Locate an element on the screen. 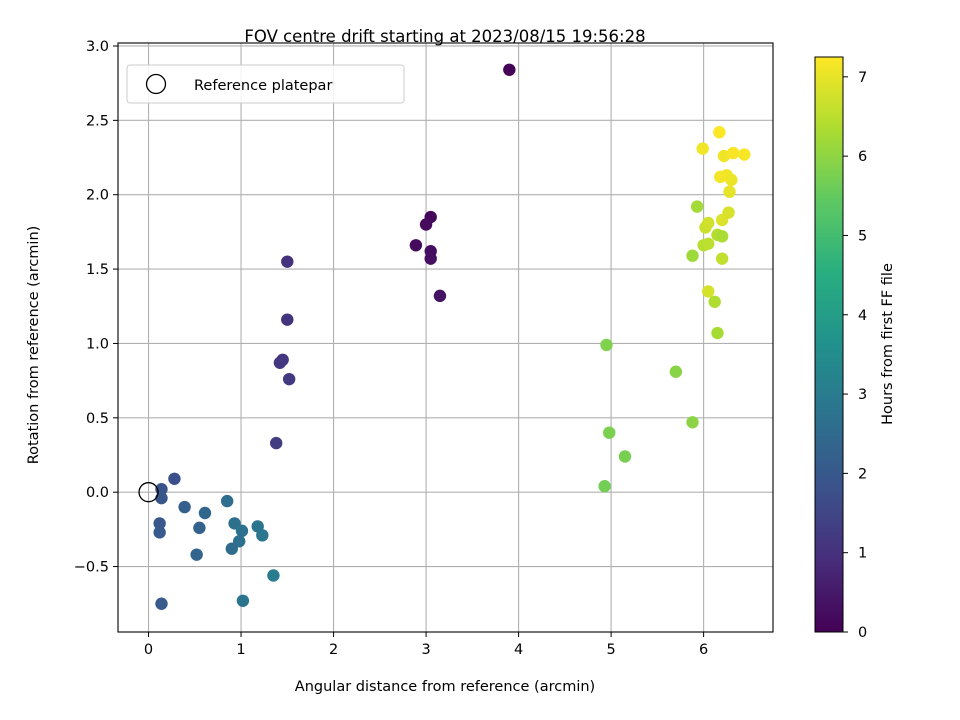 The width and height of the screenshot is (960, 720). colorbar-tick-label: 3 is located at coordinates (862, 395).